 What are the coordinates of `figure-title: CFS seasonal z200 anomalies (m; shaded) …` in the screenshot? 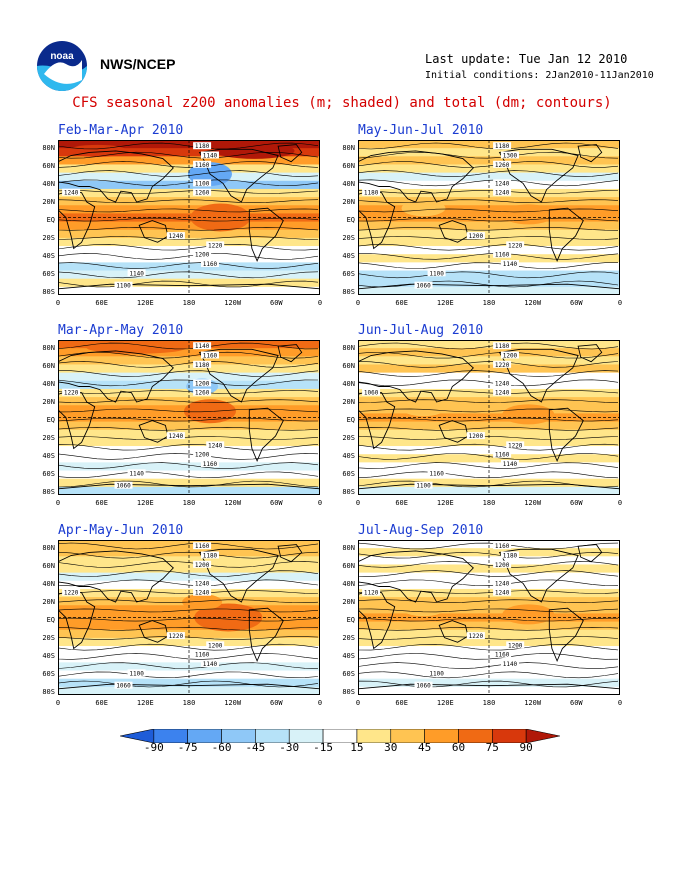 It's located at (342, 103).